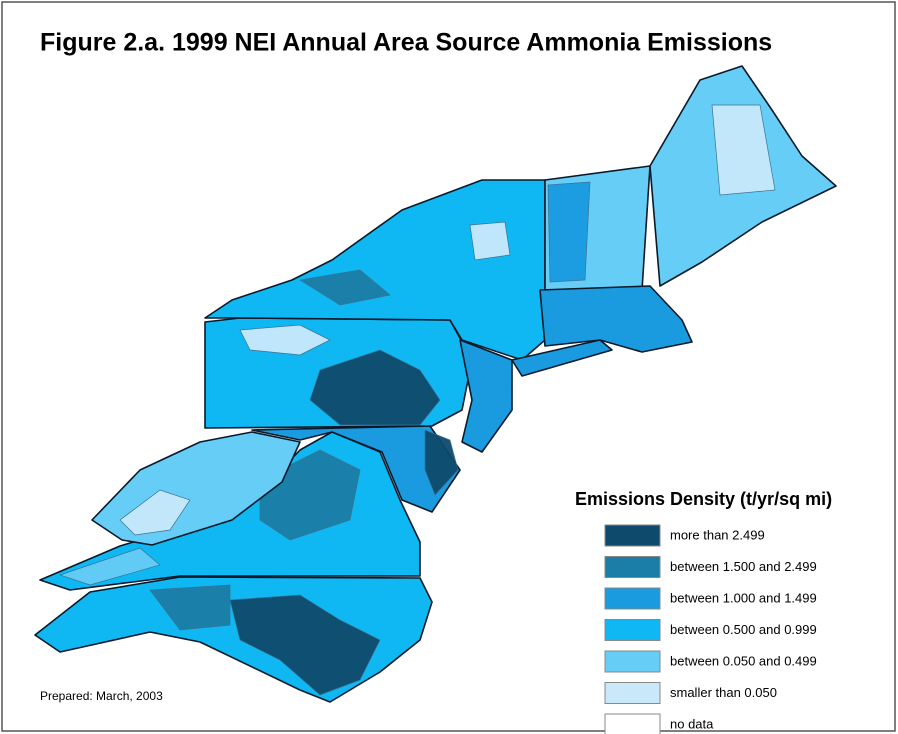 This screenshot has height=734, width=898. Describe the element at coordinates (703, 499) in the screenshot. I see `legend-title: Emissions Density (t/yr/sq mi)` at that location.